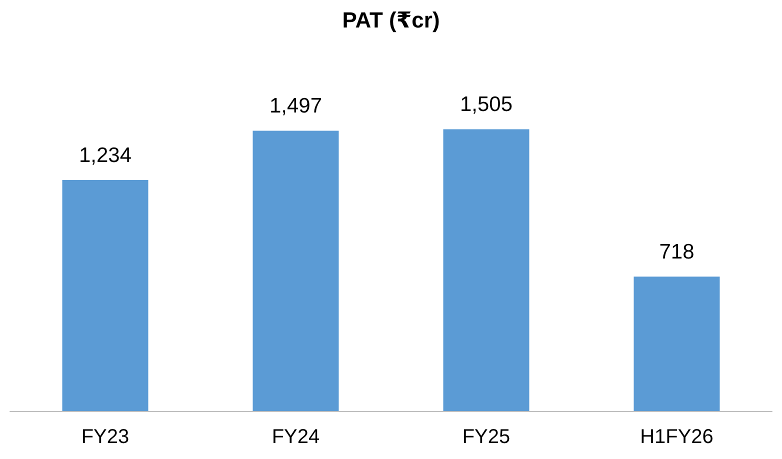 Image resolution: width=782 pixels, height=459 pixels. What do you see at coordinates (486, 437) in the screenshot?
I see `x-tick-label: FY25` at bounding box center [486, 437].